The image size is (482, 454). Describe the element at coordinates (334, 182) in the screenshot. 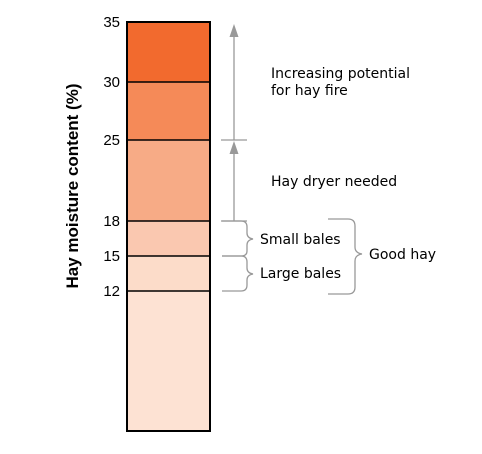

I see `dryer-needed-label: Hay dryer needed` at that location.